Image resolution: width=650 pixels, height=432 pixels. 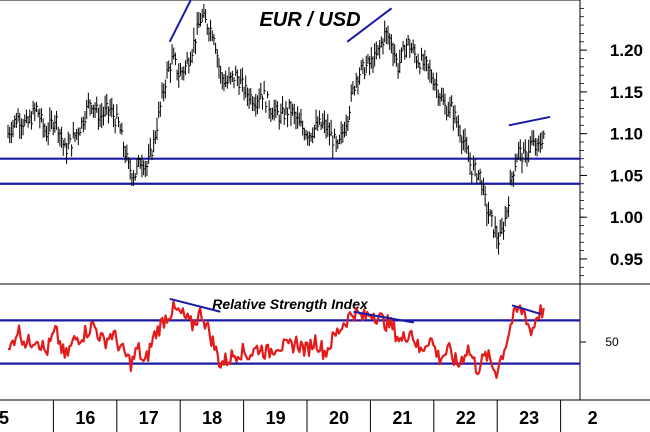 What do you see at coordinates (212, 418) in the screenshot?
I see `x-tick-label: 18` at bounding box center [212, 418].